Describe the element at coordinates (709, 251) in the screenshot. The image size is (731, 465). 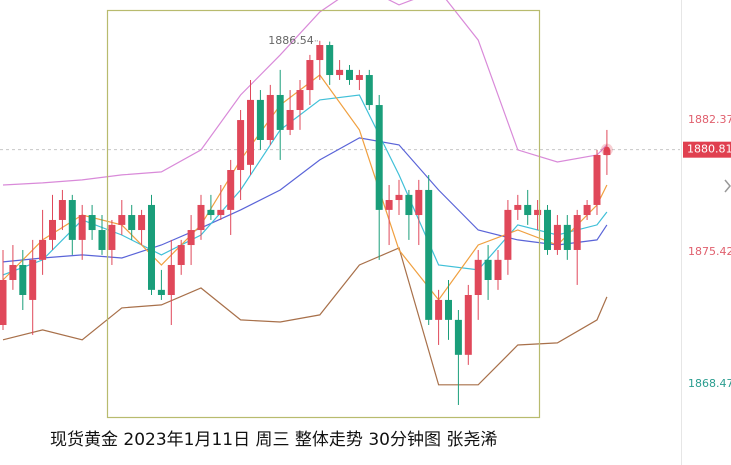
I see `y-tick-label: 1875.42` at that location.